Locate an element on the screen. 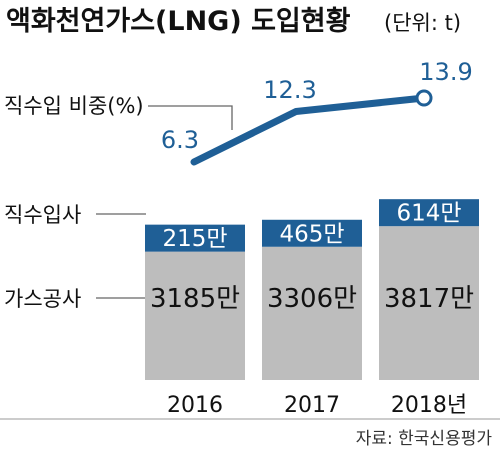 Image resolution: width=500 pixels, height=454 pixels. data-label-direct-2018년: 614만 is located at coordinates (428, 214).